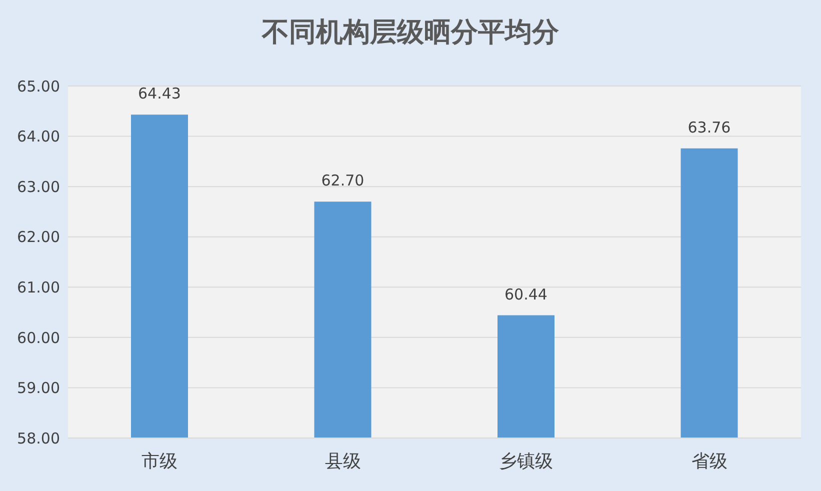 This screenshot has height=491, width=821. Describe the element at coordinates (38, 438) in the screenshot. I see `y-tick-label: 58.00` at that location.